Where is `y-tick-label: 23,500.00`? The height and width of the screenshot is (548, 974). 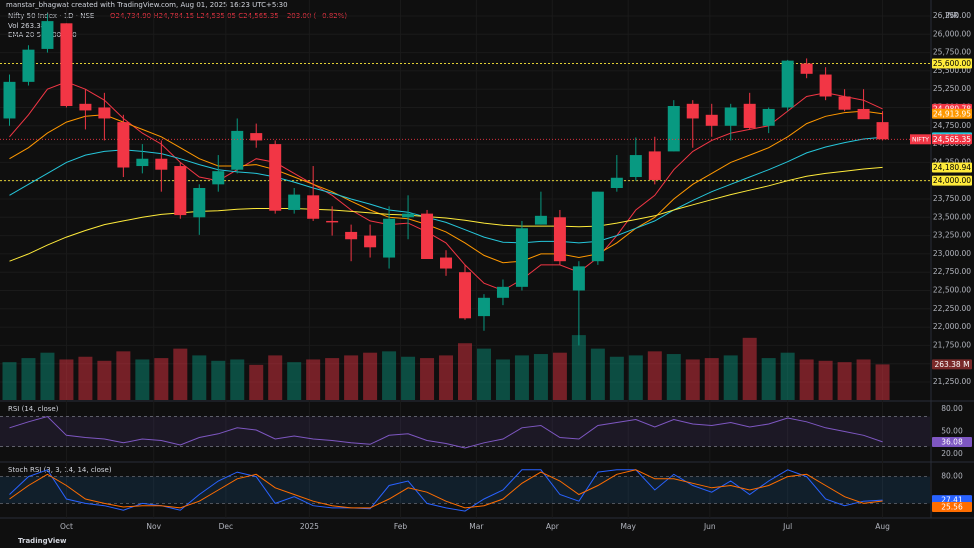 y-tick-label: 23,500.00 is located at coordinates (952, 216).